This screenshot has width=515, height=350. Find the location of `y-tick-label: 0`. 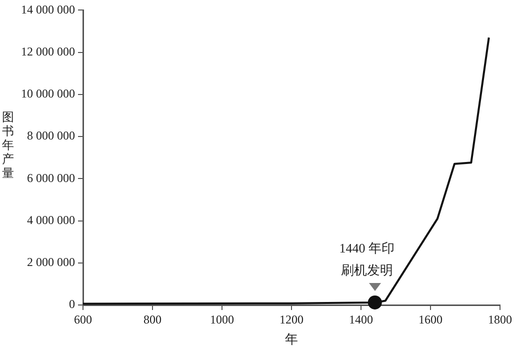

y-tick-label: 0 is located at coordinates (72, 304).